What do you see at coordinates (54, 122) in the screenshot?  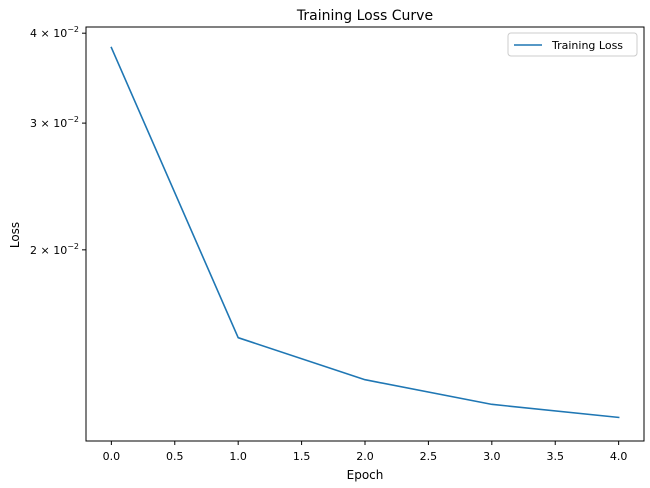 I see `y-tick-label: 3 × 10⁻²` at bounding box center [54, 122].